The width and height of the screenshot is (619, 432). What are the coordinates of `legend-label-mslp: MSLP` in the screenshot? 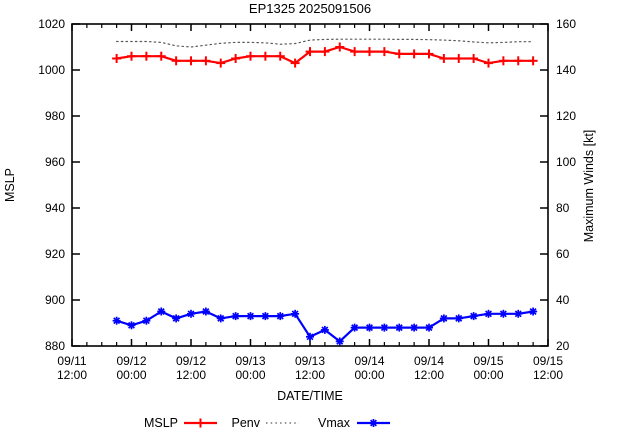 It's located at (161, 423).